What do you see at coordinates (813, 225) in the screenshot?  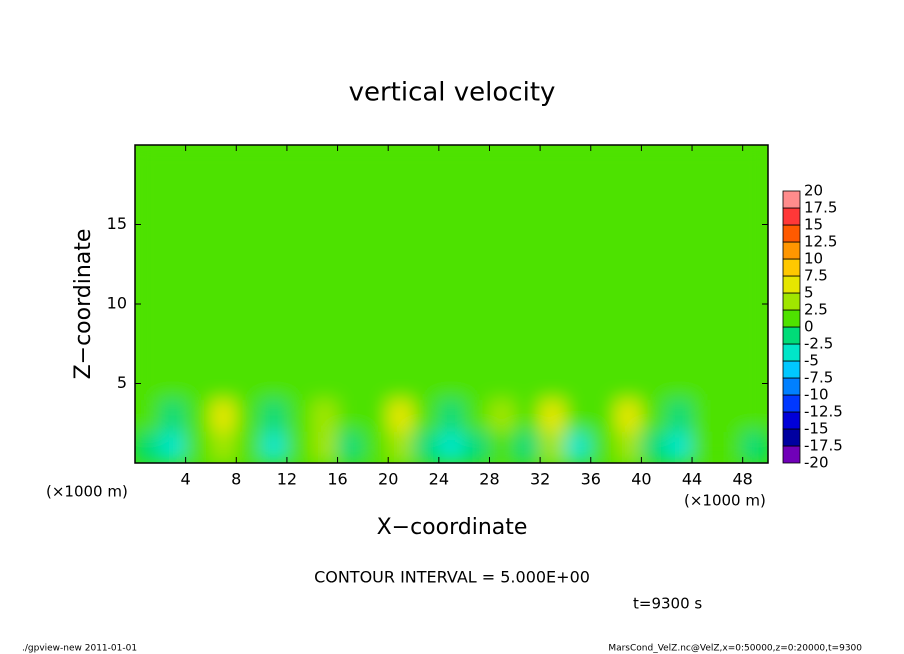 I see `colorbar-label: 15` at bounding box center [813, 225].